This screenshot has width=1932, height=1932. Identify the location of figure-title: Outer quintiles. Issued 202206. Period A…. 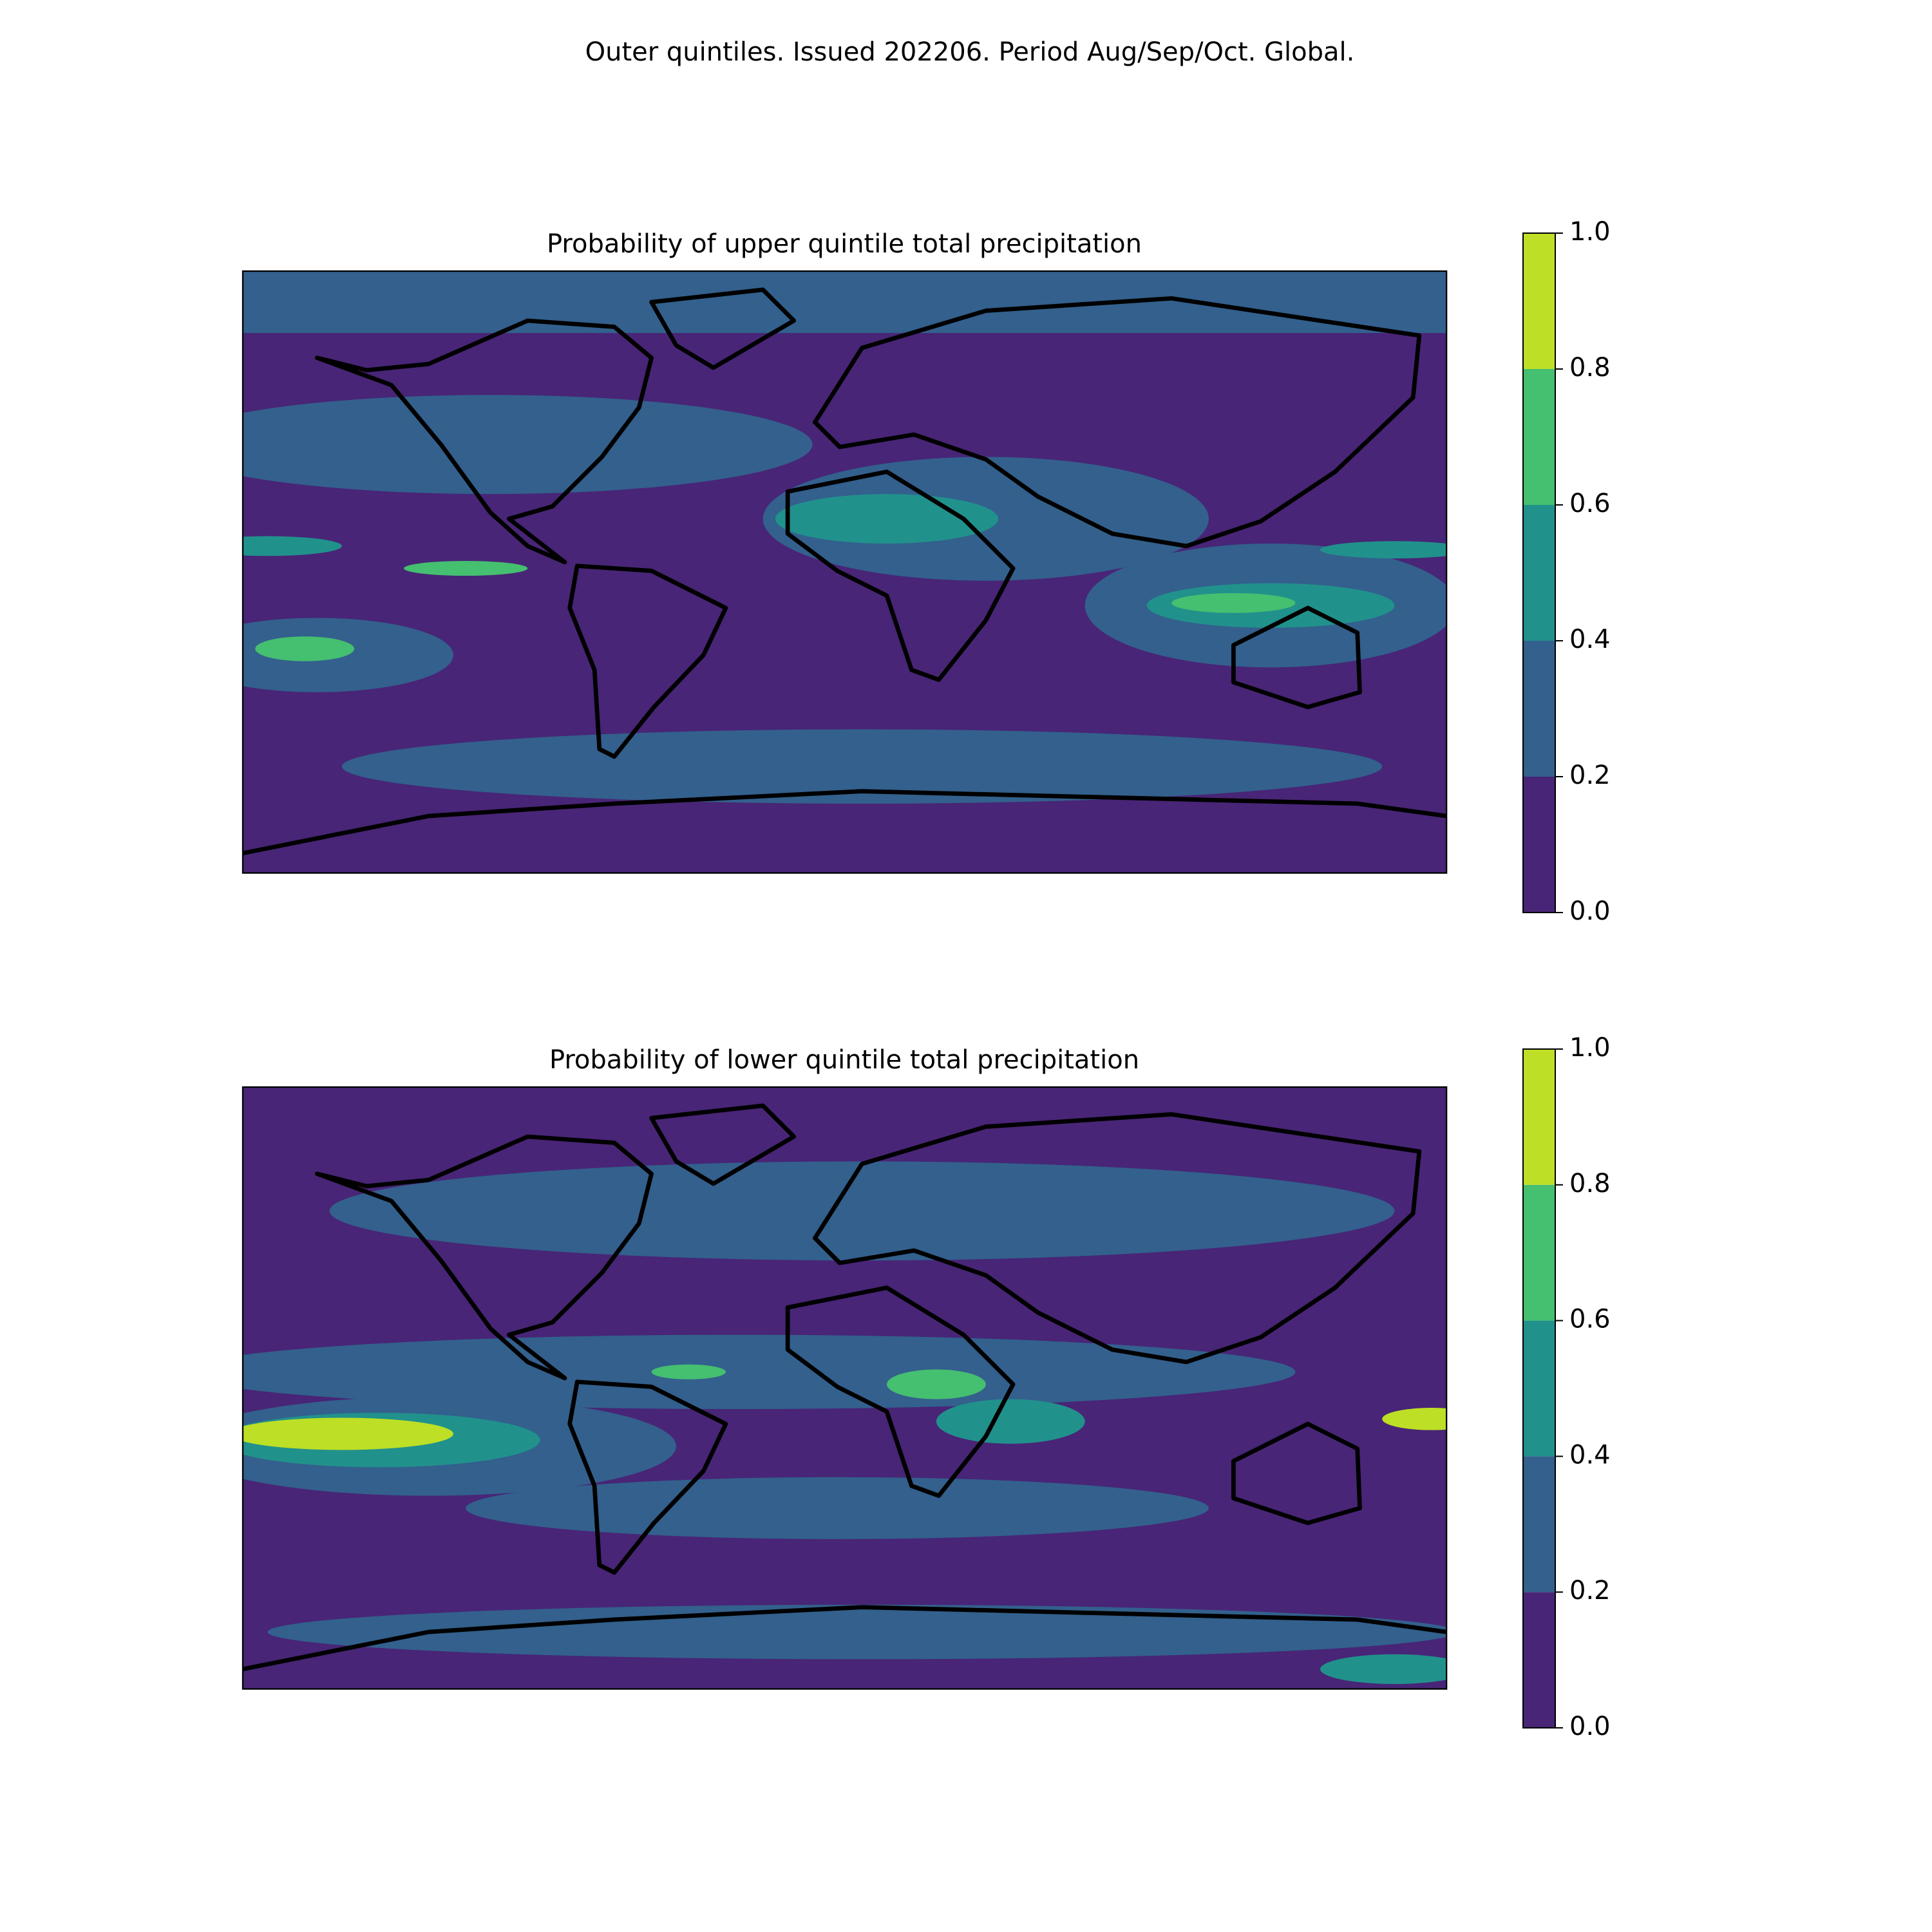
(970, 52).